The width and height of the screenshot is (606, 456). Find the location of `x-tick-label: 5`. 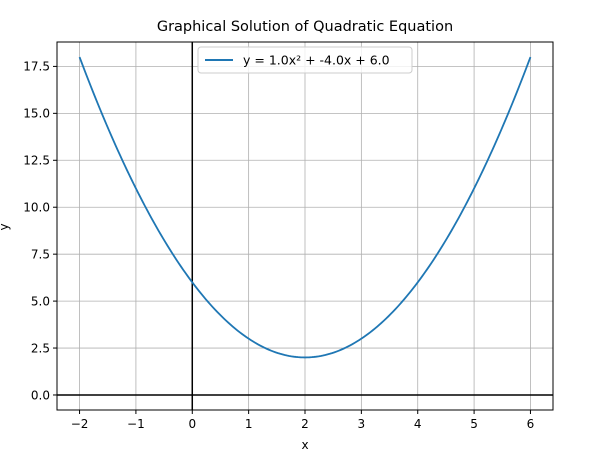

x-tick-label: 5 is located at coordinates (474, 424).